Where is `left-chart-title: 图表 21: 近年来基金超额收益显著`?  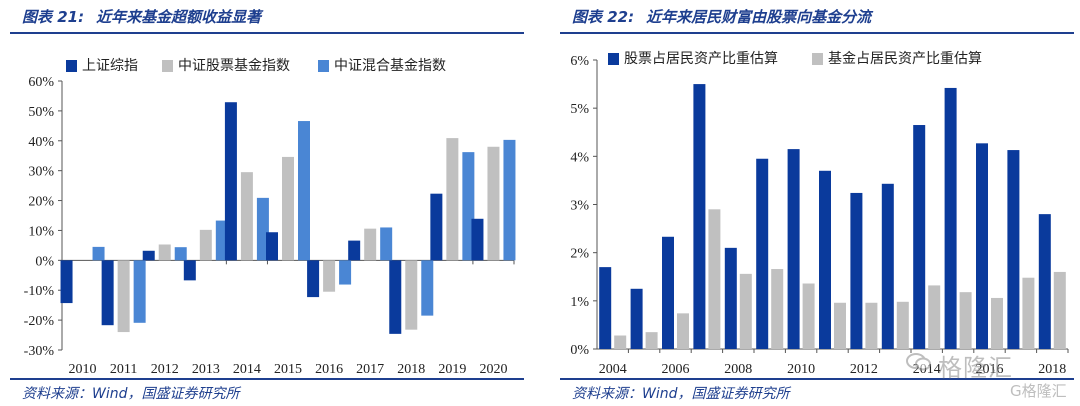
left-chart-title: 图表 21: 近年来基金超额收益显著 is located at coordinates (141, 16).